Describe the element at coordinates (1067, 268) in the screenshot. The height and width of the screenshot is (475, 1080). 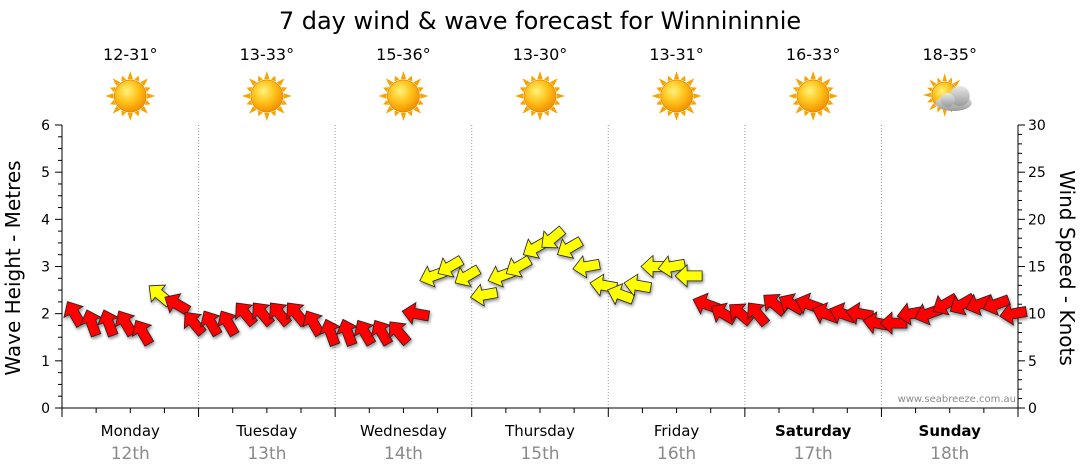
I see `right-axis-title: Wind Speed - Knots` at that location.